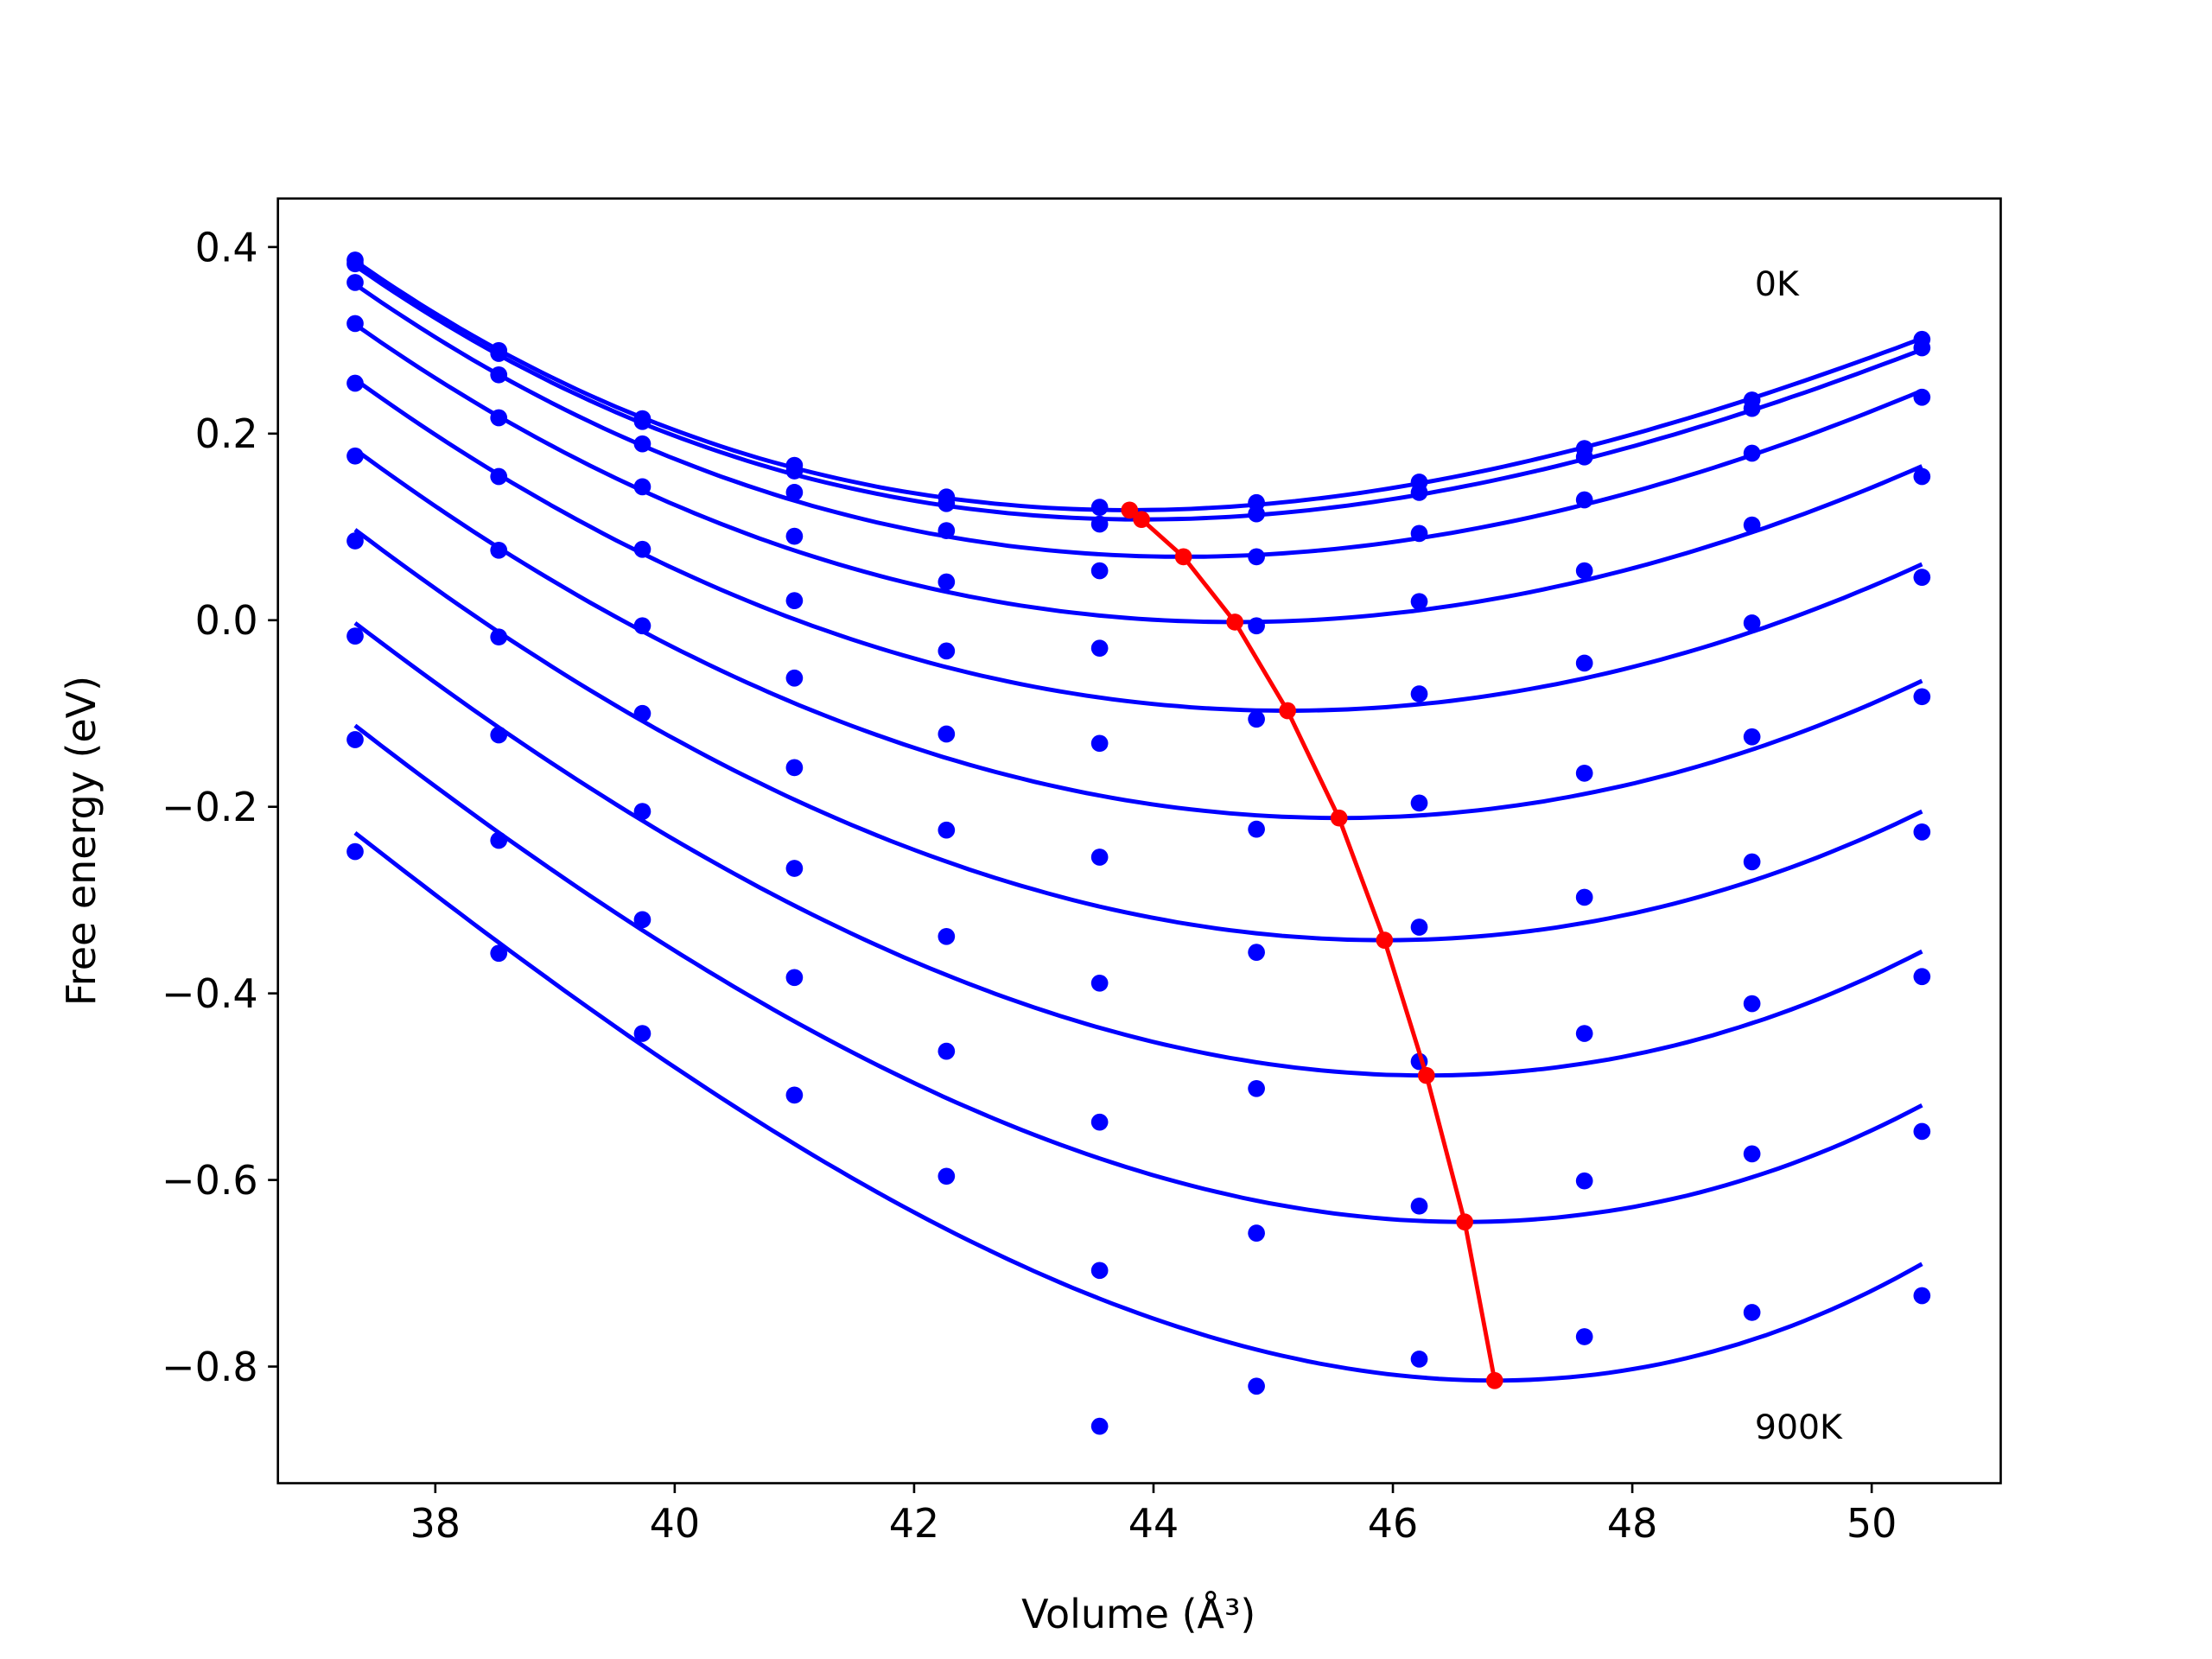 The width and height of the screenshot is (2212, 1659). What do you see at coordinates (1777, 284) in the screenshot?
I see `temperature-label: 0K` at bounding box center [1777, 284].